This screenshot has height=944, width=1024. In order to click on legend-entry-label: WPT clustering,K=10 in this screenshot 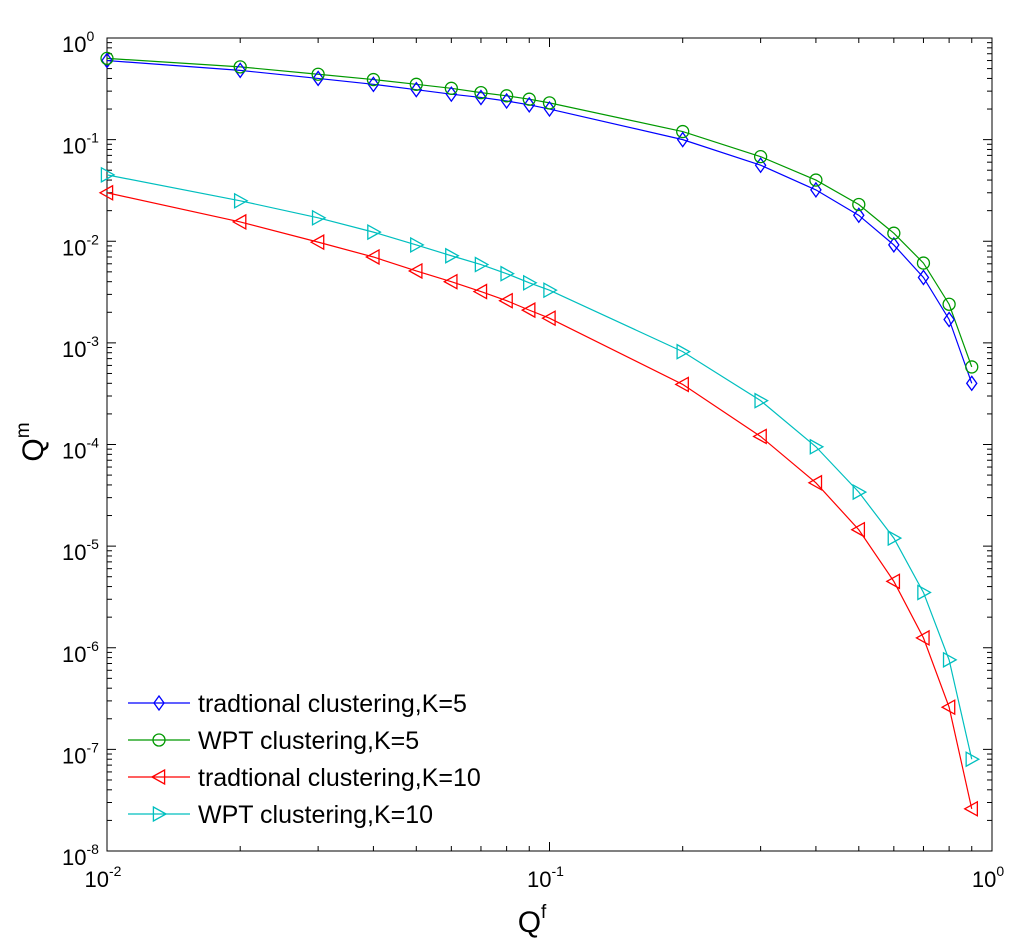, I will do `click(315, 815)`.